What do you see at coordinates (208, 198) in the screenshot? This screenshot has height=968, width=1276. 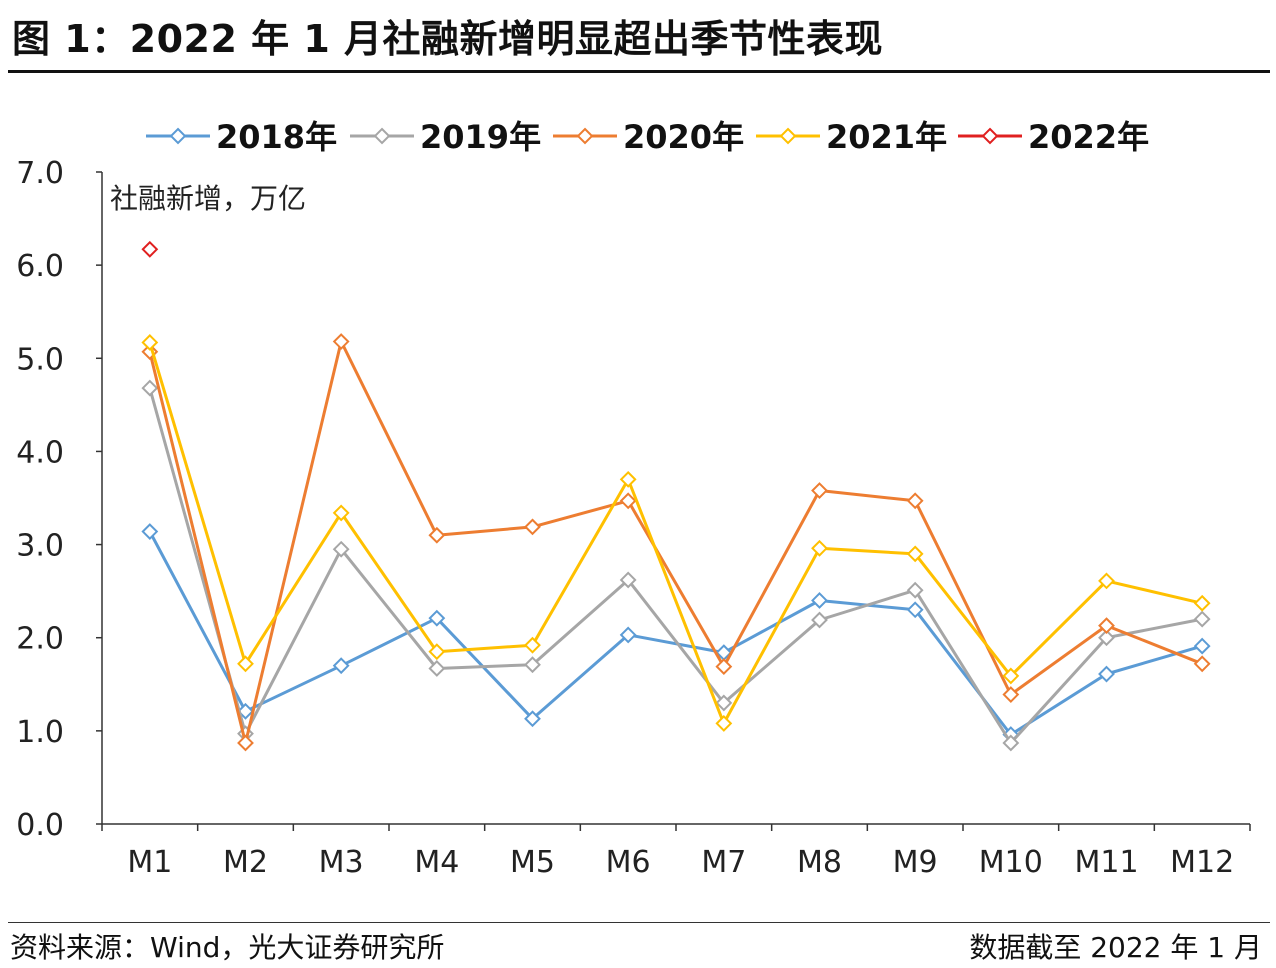 I see `y-axis-label: 社融新增，万亿` at bounding box center [208, 198].